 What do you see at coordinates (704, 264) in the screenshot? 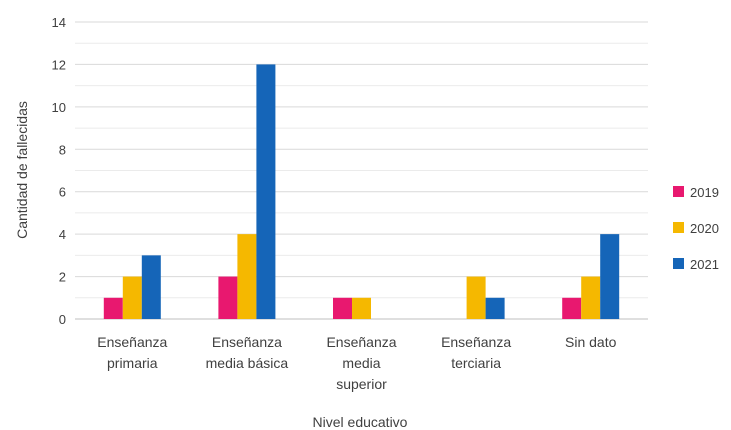
I see `legend-label: 2021` at bounding box center [704, 264].